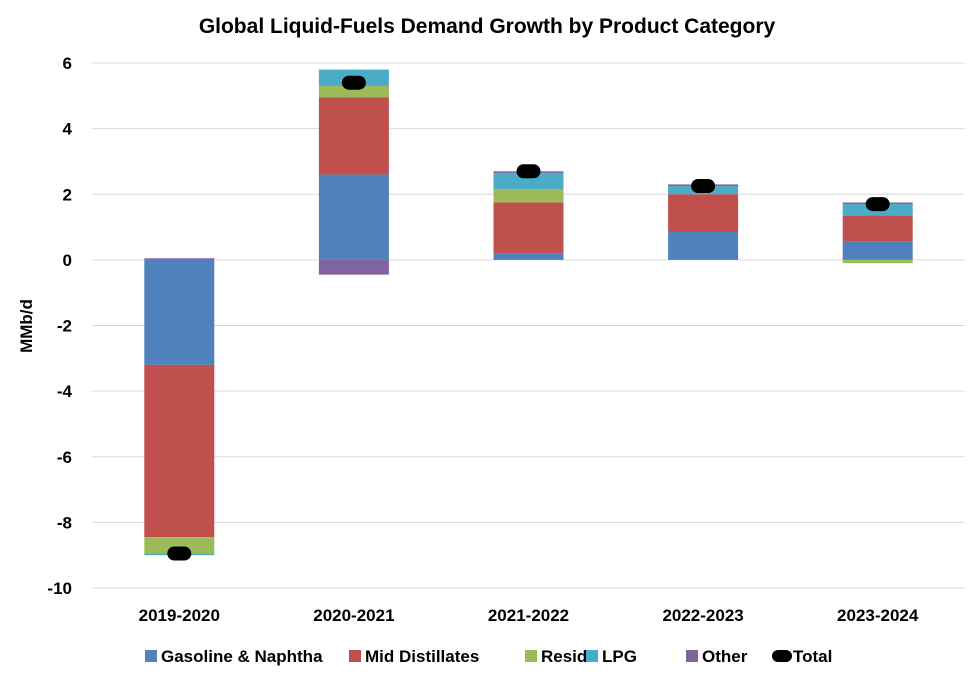 The height and width of the screenshot is (683, 975). Describe the element at coordinates (812, 656) in the screenshot. I see `legend-label: Total` at that location.